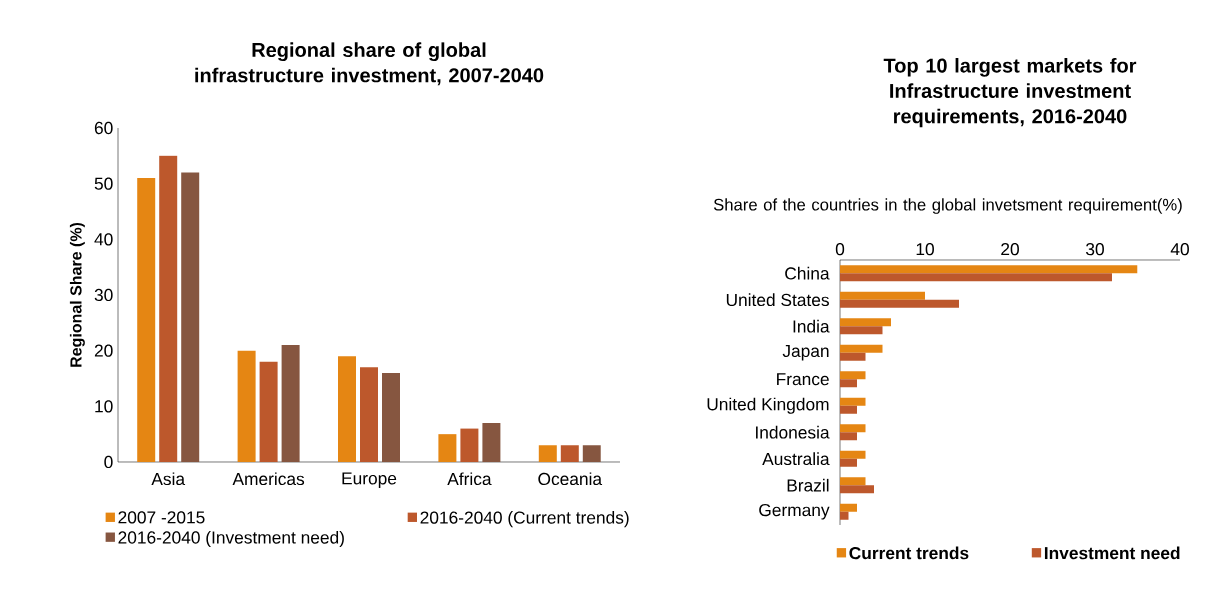 This screenshot has width=1215, height=606. Describe the element at coordinates (796, 459) in the screenshot. I see `y-tick-label: Australia` at that location.